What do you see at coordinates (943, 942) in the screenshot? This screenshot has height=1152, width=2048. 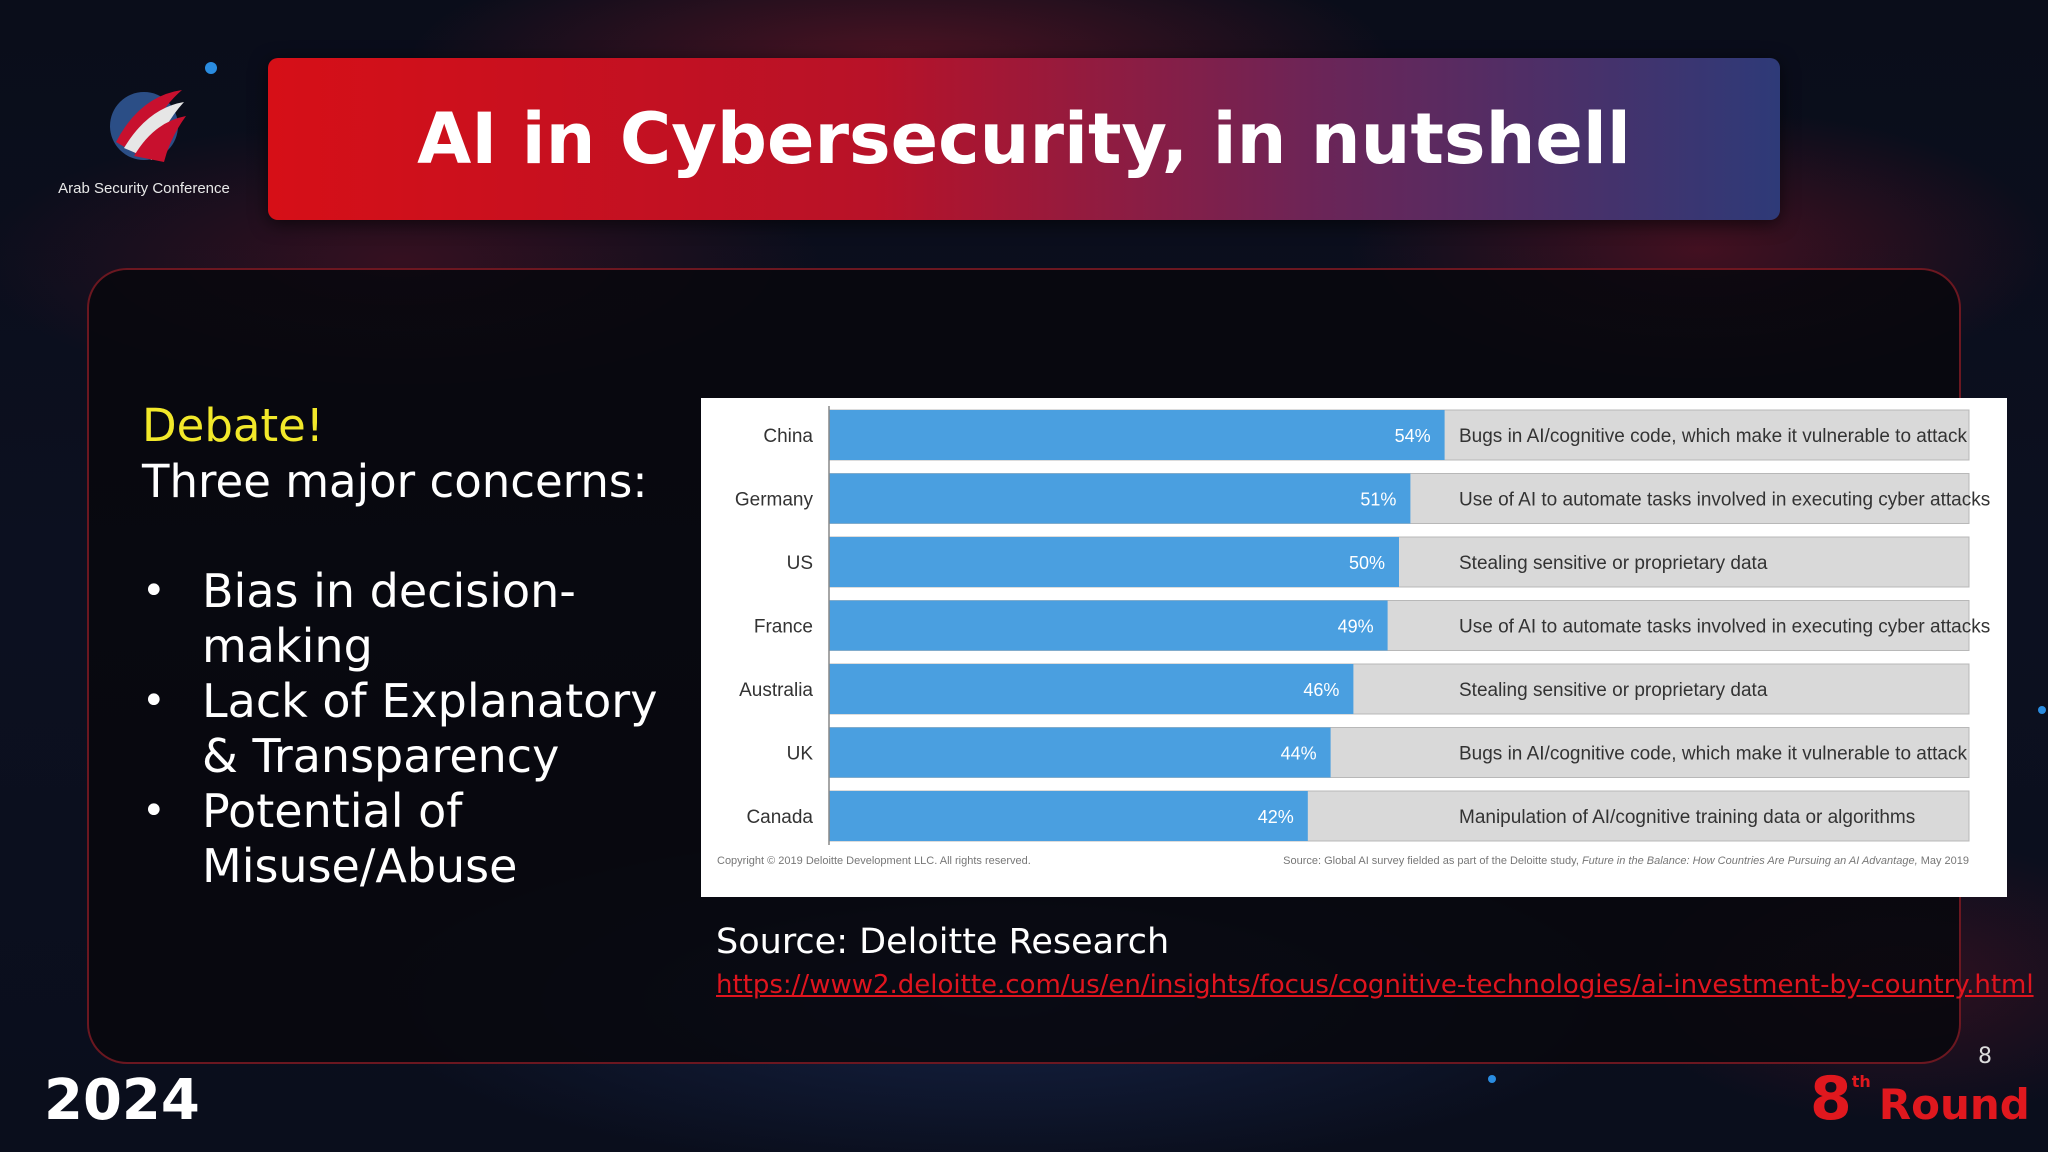 I see `source-label: Source: Deloitte Research` at bounding box center [943, 942].